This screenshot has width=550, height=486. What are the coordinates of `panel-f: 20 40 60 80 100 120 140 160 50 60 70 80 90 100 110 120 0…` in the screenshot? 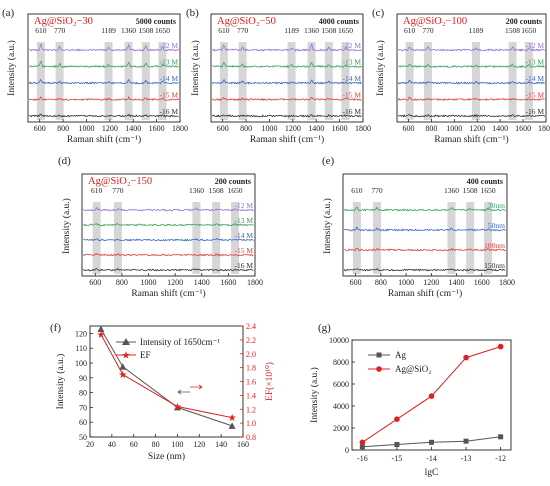 It's located at (162, 392).